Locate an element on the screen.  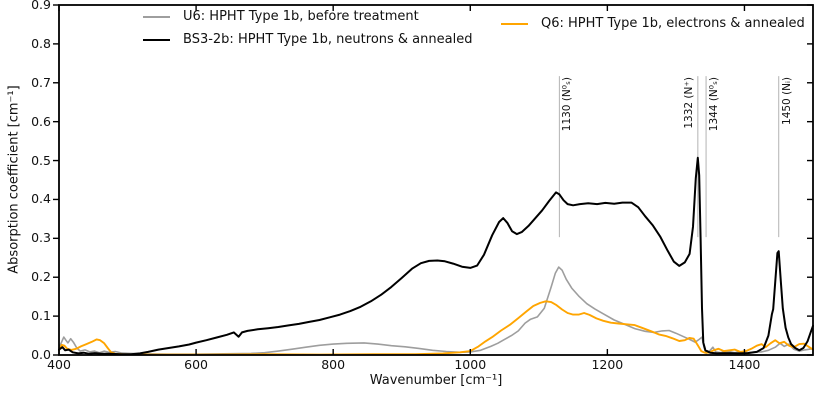
peak-annotation-label: 1332 (N⁺) is located at coordinates (688, 103).